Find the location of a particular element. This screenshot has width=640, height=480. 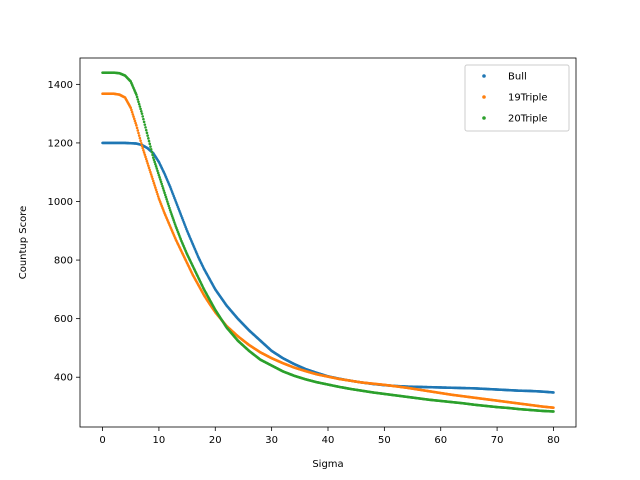

x-tick-label: 70 is located at coordinates (497, 440).